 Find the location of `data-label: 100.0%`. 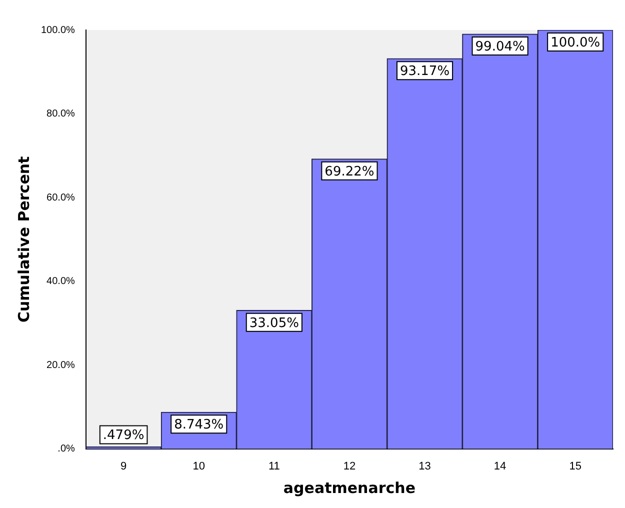

data-label: 100.0% is located at coordinates (575, 42).